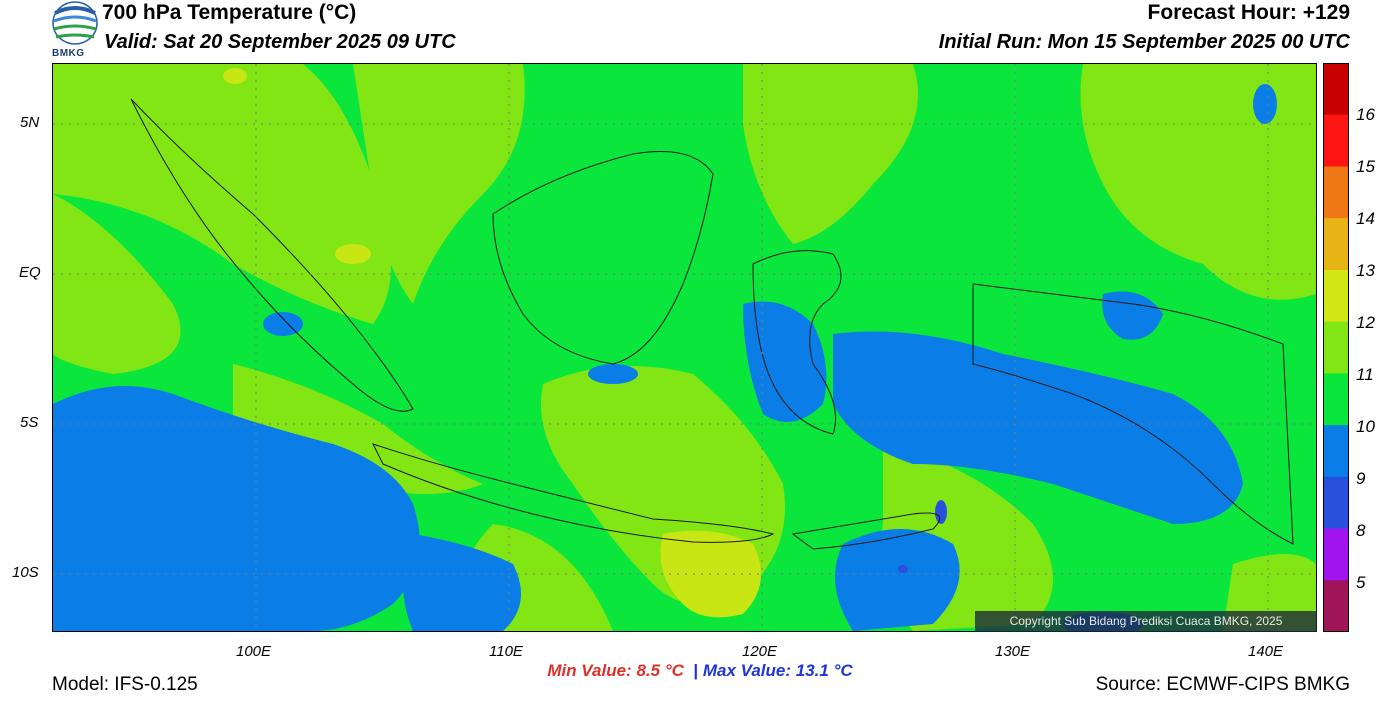  Describe the element at coordinates (777, 670) in the screenshot. I see `max-value: Max Value: 13.1 °C` at that location.